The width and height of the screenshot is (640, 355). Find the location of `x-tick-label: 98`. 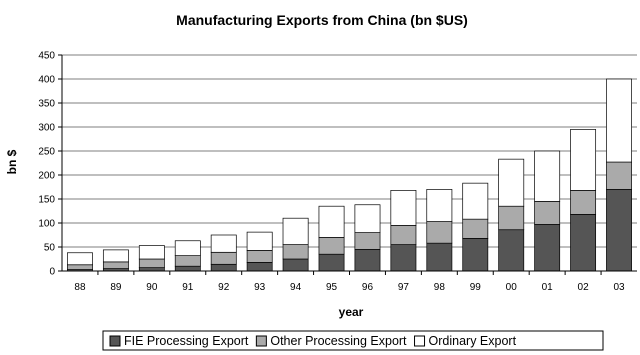

x-tick-label: 98 is located at coordinates (440, 287).